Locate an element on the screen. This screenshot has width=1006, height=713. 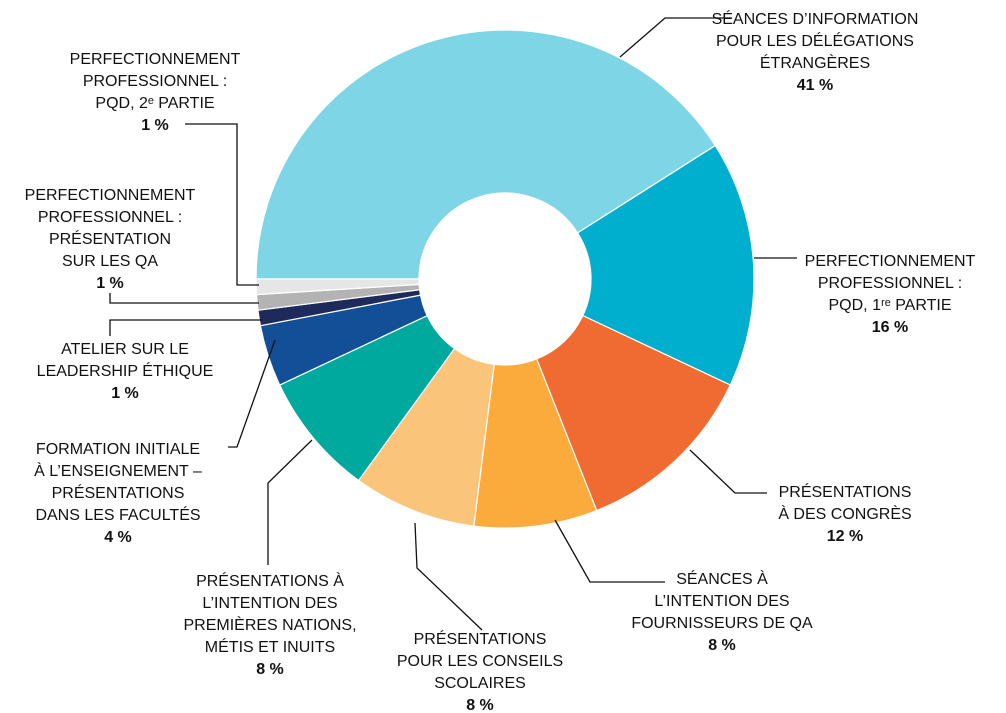
slice-label: PQD, 1ʳᵉ PARTIE is located at coordinates (890, 305).